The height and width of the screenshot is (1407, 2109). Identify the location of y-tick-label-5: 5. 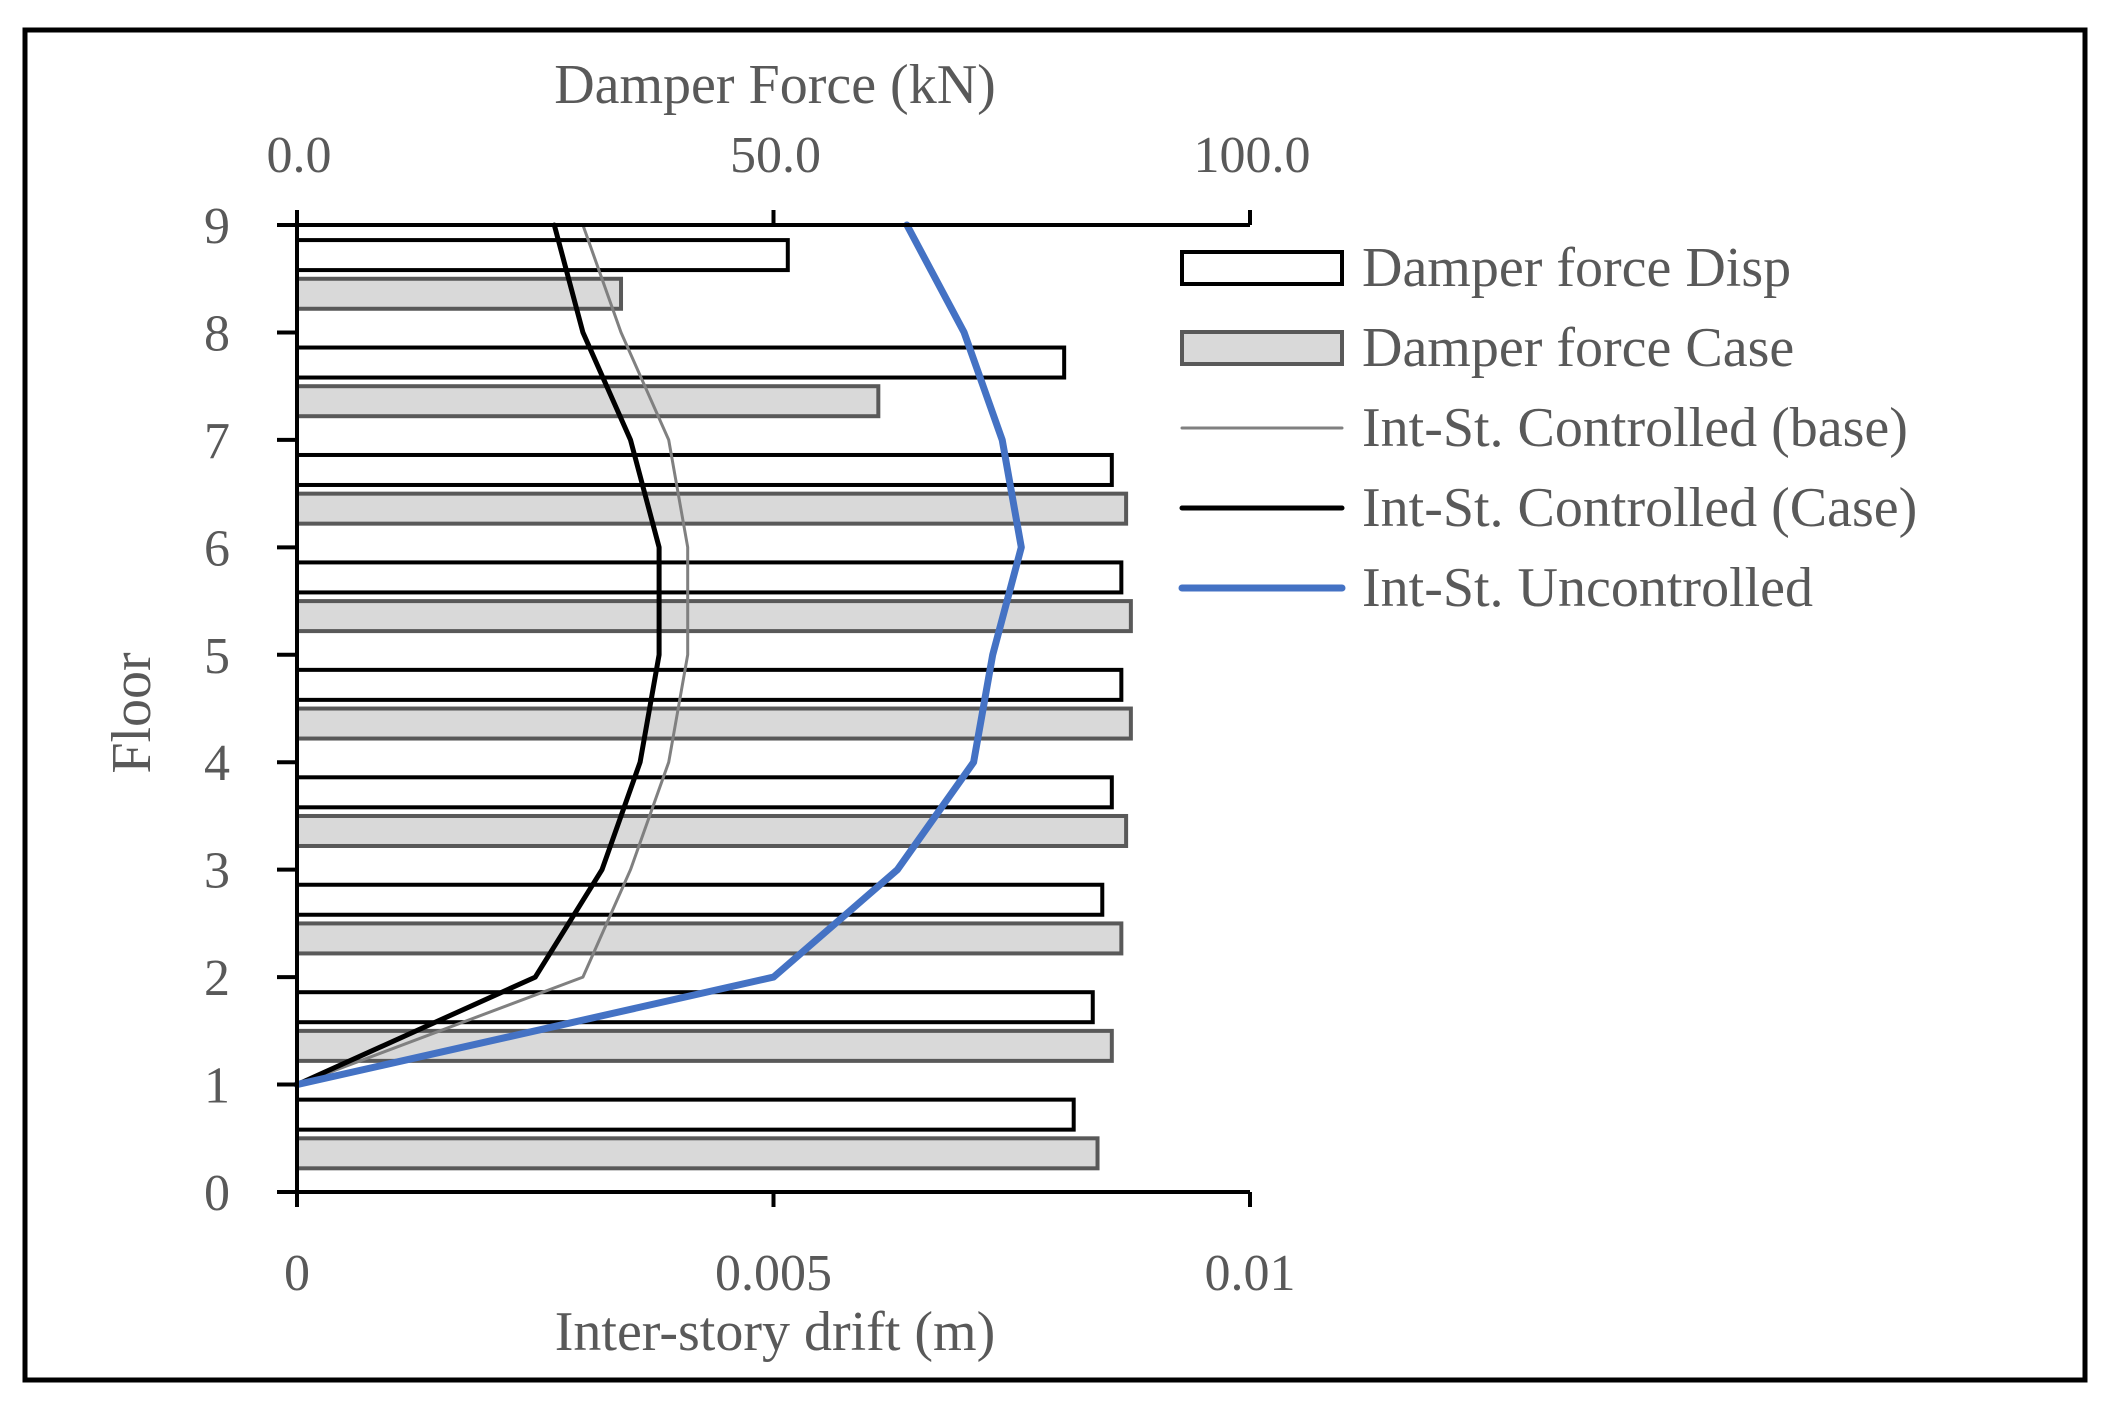
(217, 656).